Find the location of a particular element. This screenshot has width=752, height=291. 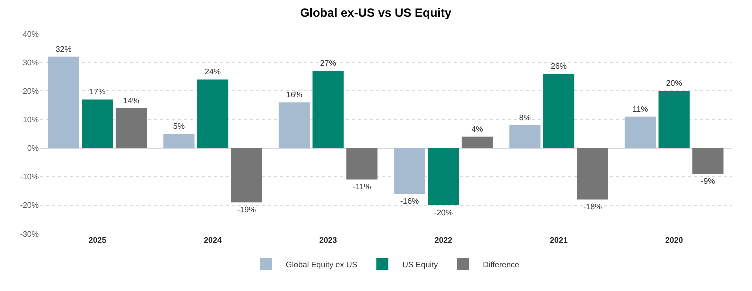

y-tick-label: 40% is located at coordinates (30, 34).